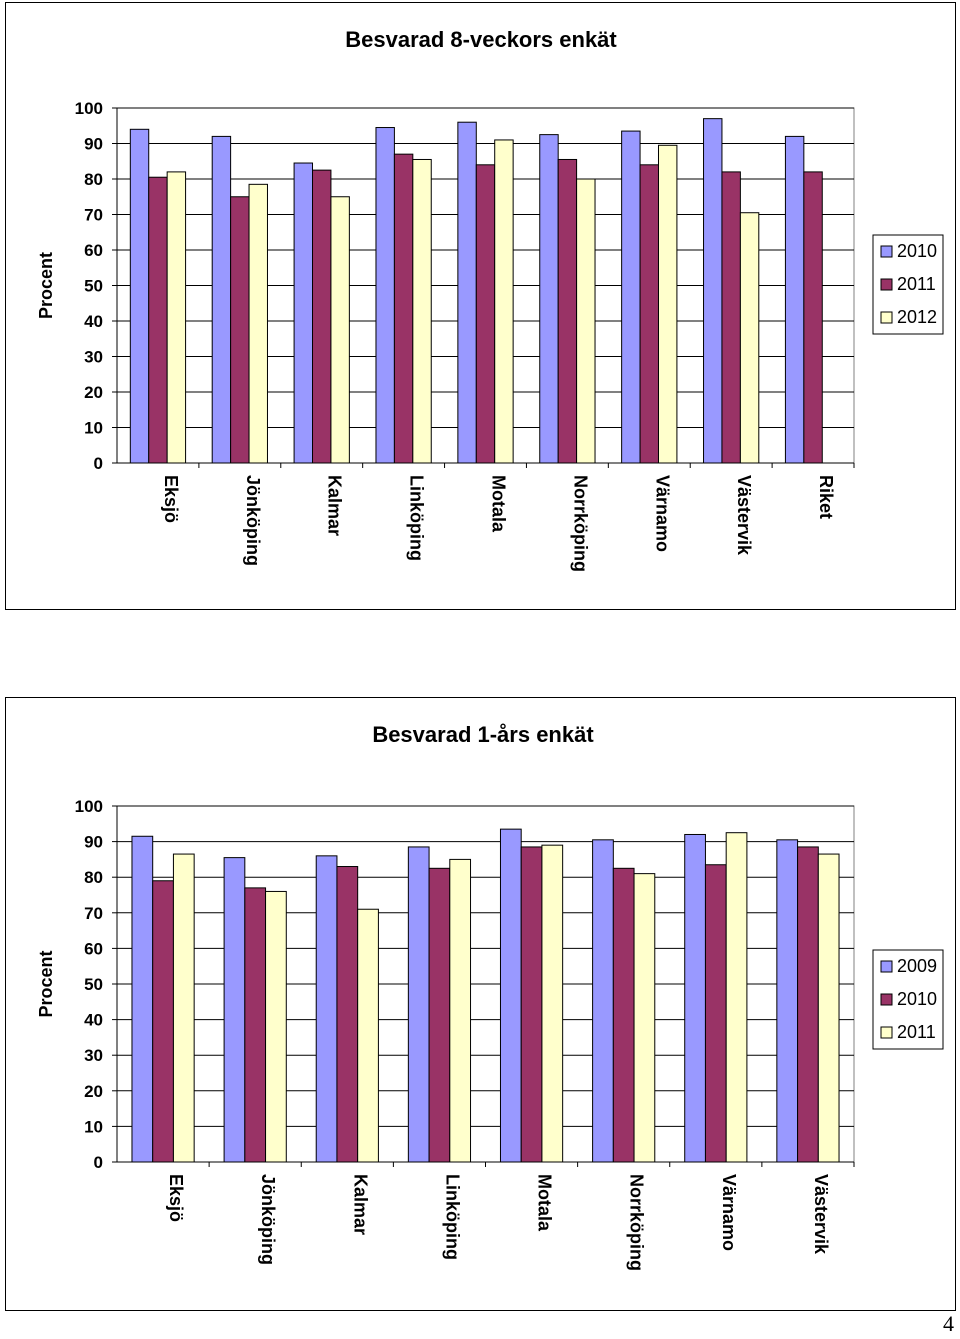 This screenshot has height=1339, width=960. What do you see at coordinates (917, 966) in the screenshot?
I see `legend-label: 2009` at bounding box center [917, 966].